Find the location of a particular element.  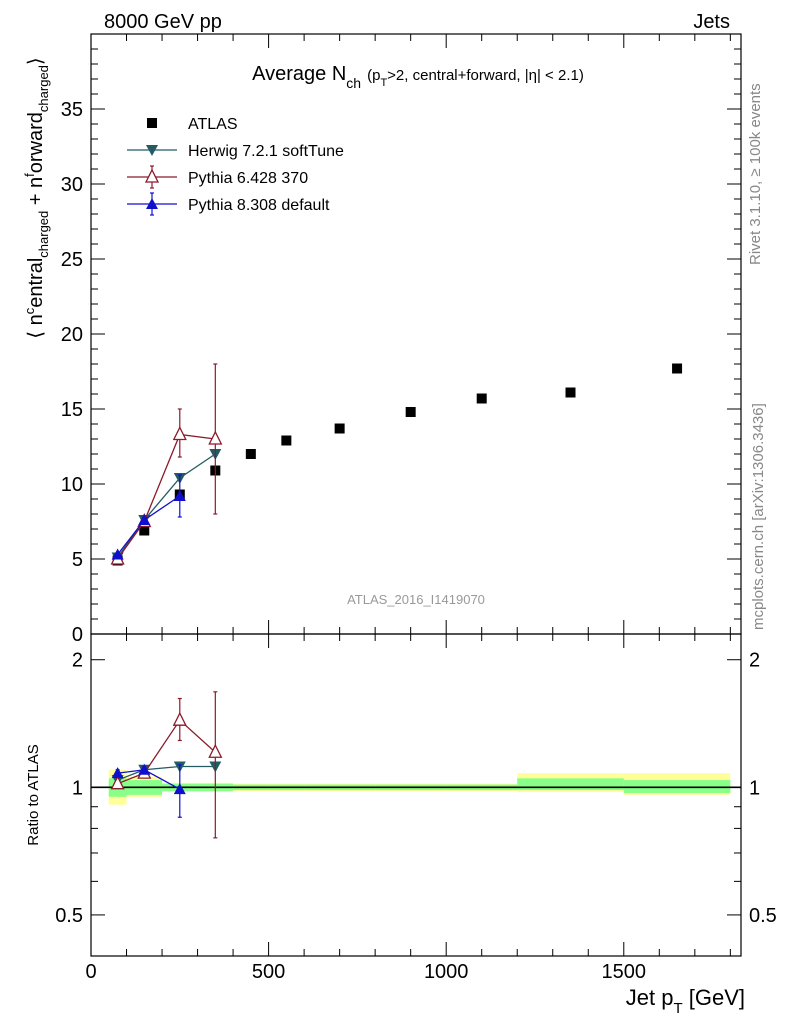

x-tick-label: 1500 is located at coordinates (624, 972).